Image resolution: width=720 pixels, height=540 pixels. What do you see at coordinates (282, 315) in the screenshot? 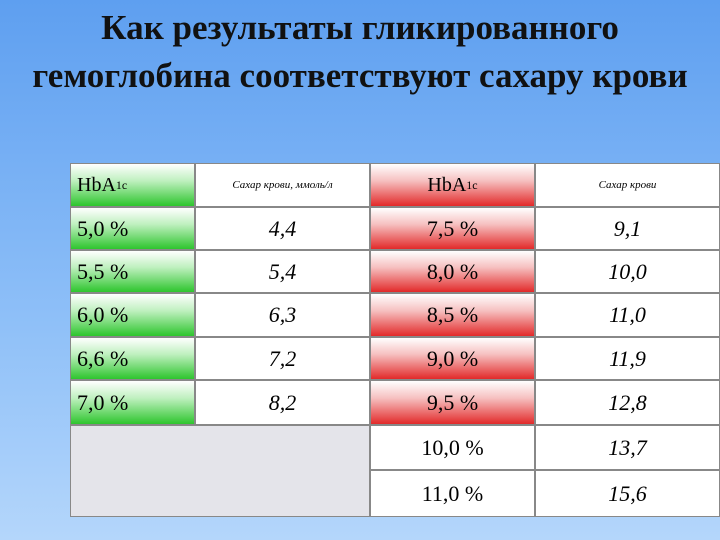
I see `table-cell: 6,3` at bounding box center [282, 315].